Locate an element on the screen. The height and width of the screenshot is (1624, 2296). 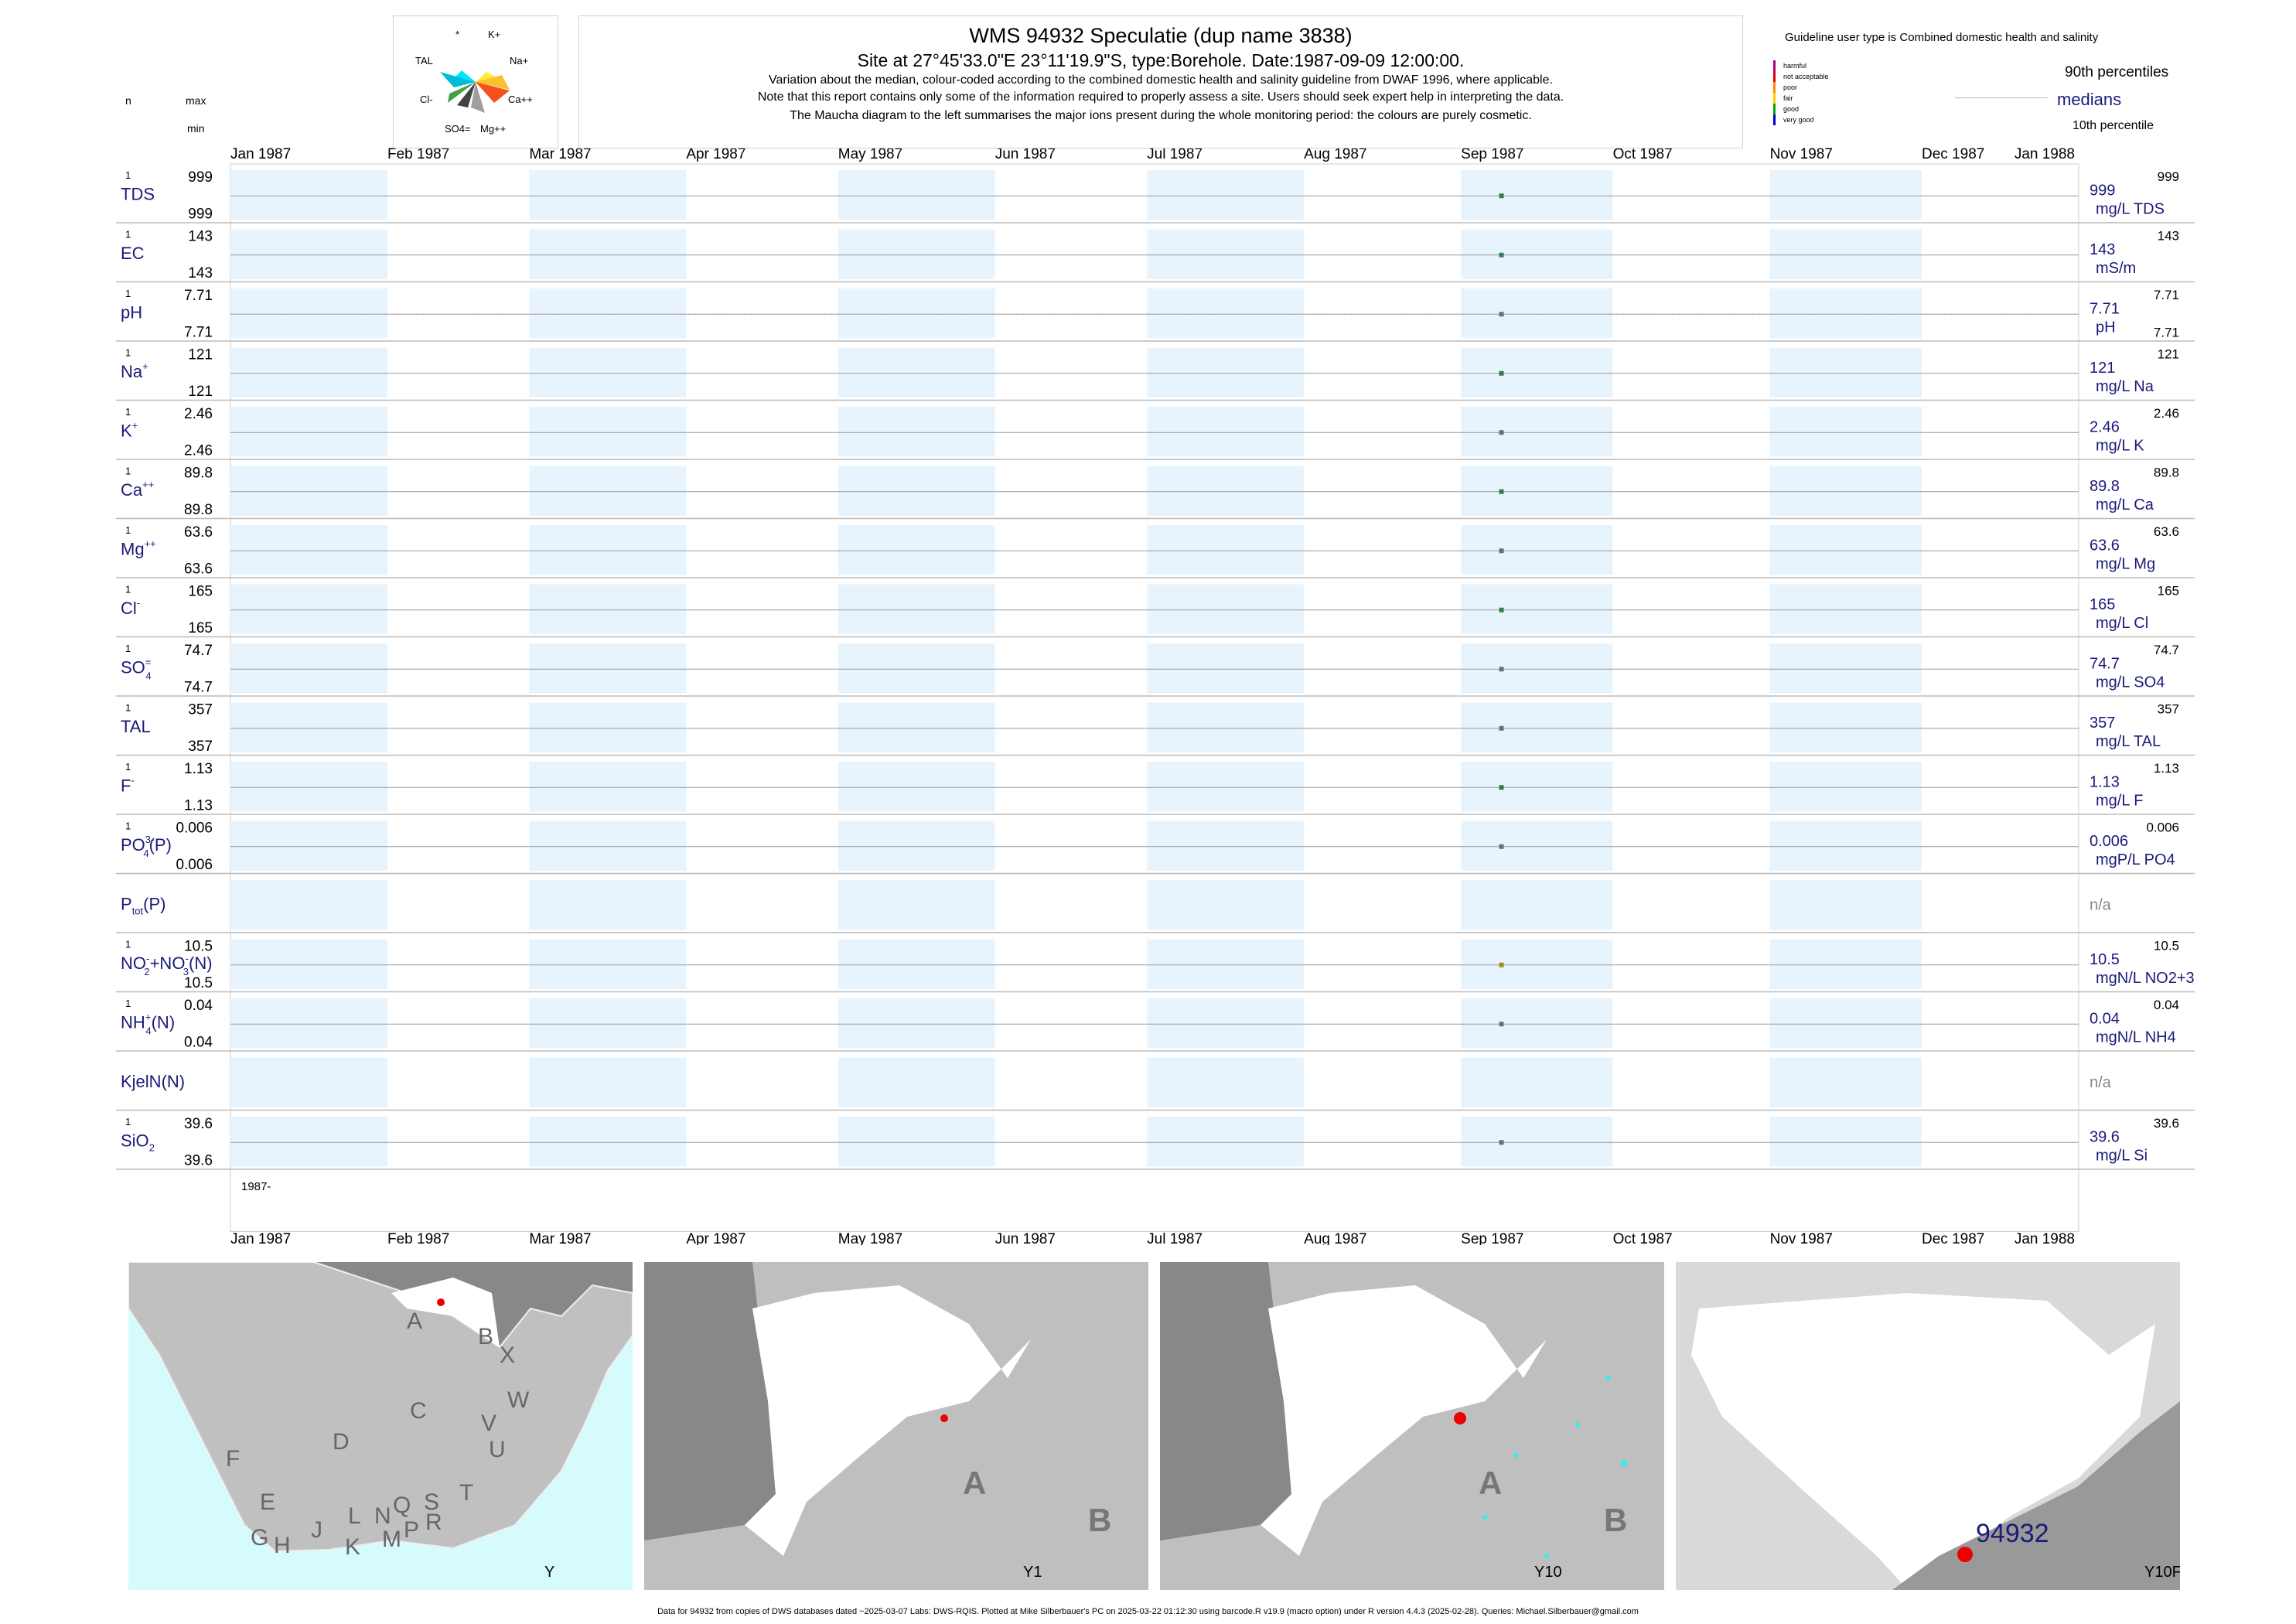
column-n-header: n is located at coordinates (128, 100).